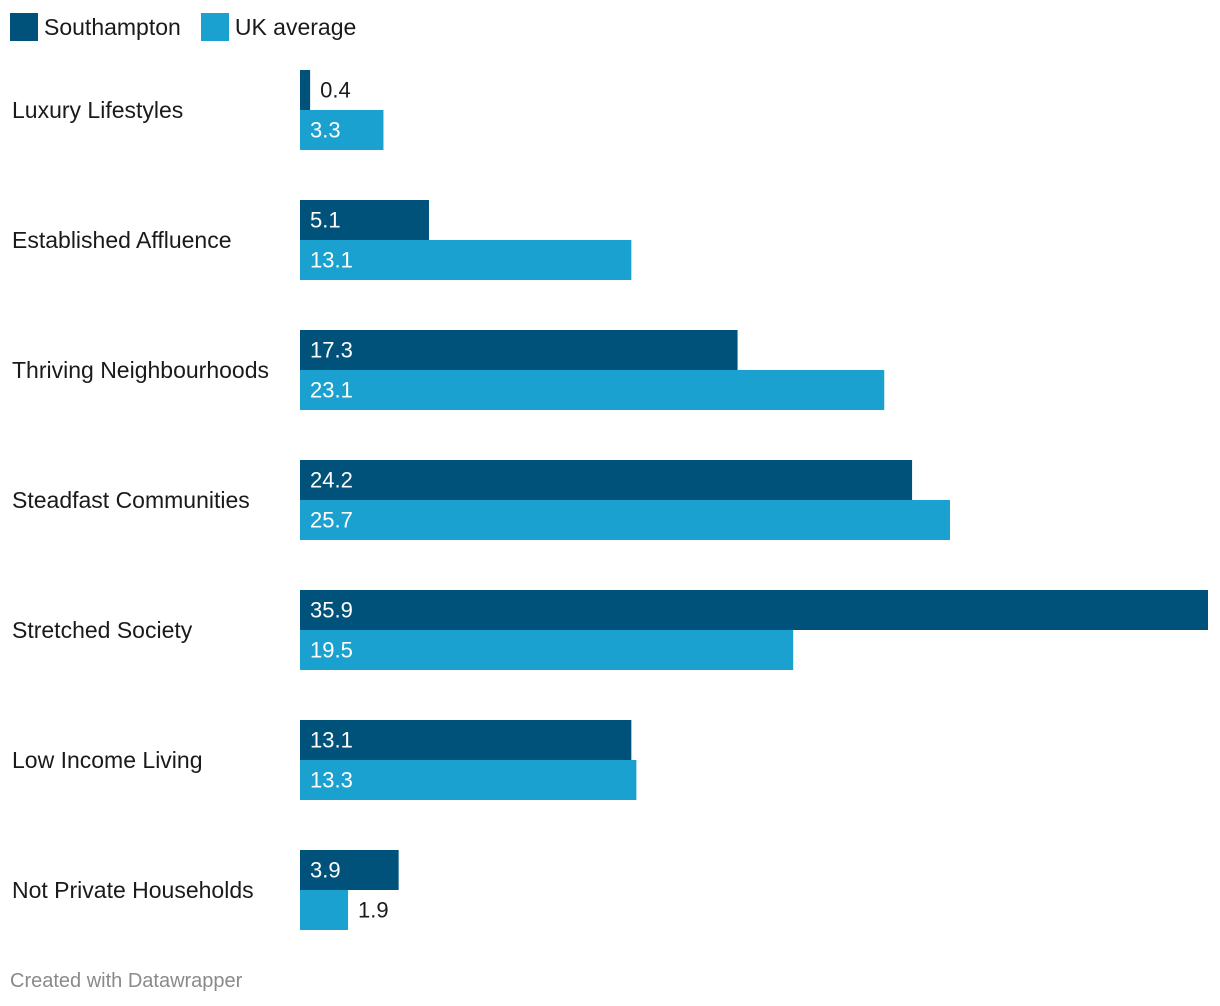 The height and width of the screenshot is (1006, 1220). Describe the element at coordinates (295, 26) in the screenshot. I see `legend-label-uk-average: UK average` at that location.